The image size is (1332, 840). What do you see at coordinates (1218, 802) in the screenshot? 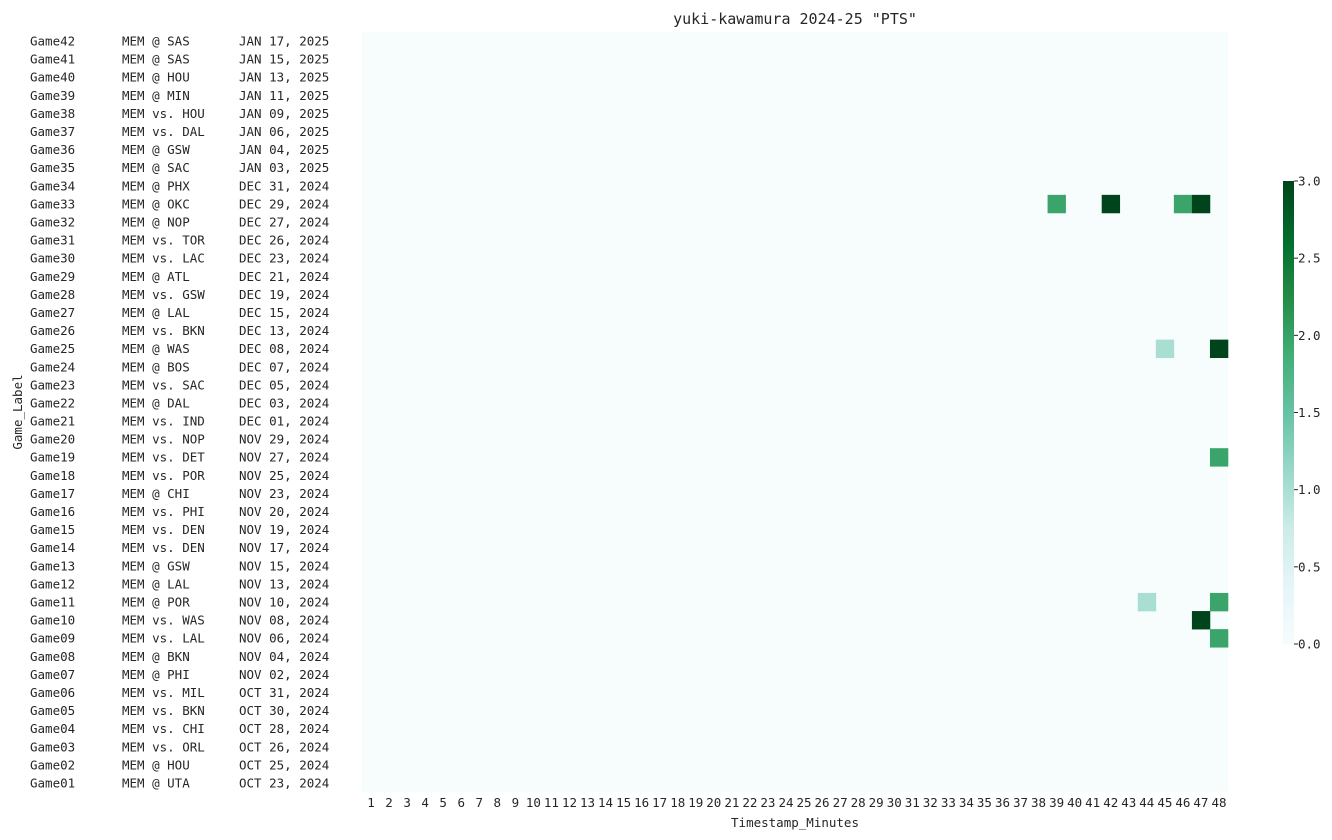
I see `x-tick-label: 48` at bounding box center [1218, 802].